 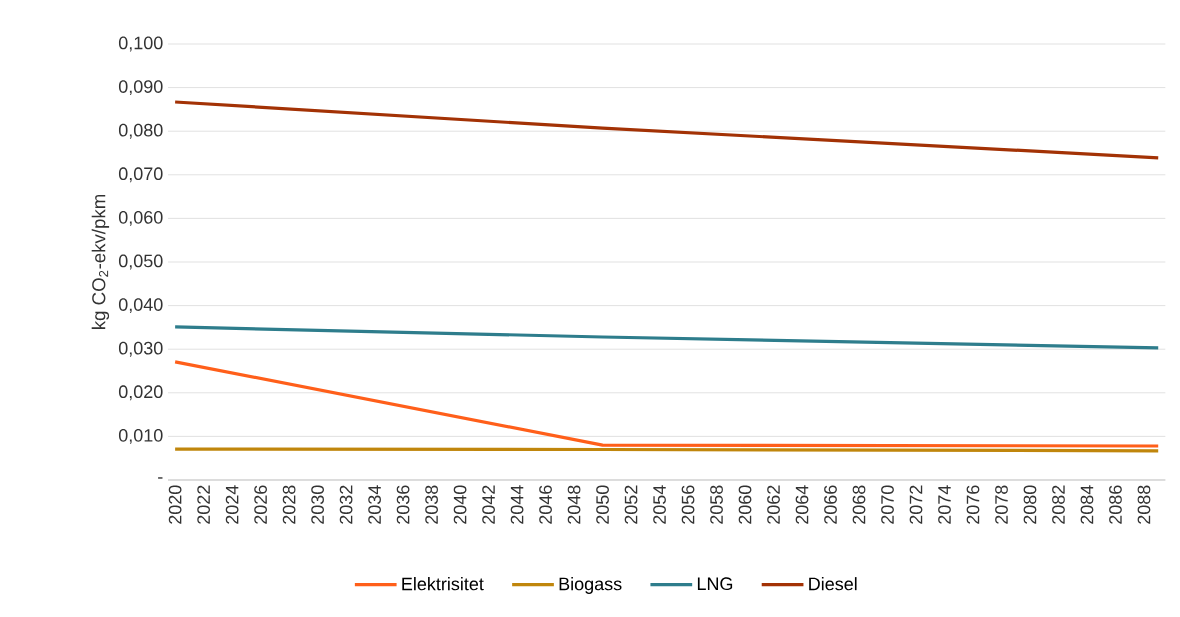 What do you see at coordinates (773, 504) in the screenshot?
I see `x-tick-label: 2062` at bounding box center [773, 504].